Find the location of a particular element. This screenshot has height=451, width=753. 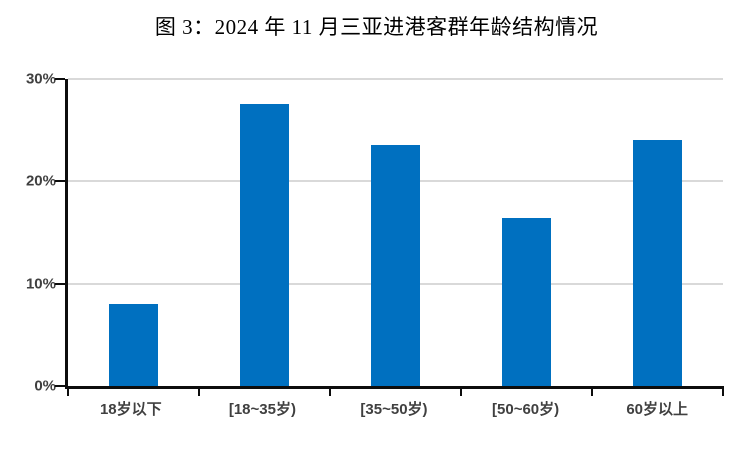

y-axis-tick-label: 20% is located at coordinates (40, 181).